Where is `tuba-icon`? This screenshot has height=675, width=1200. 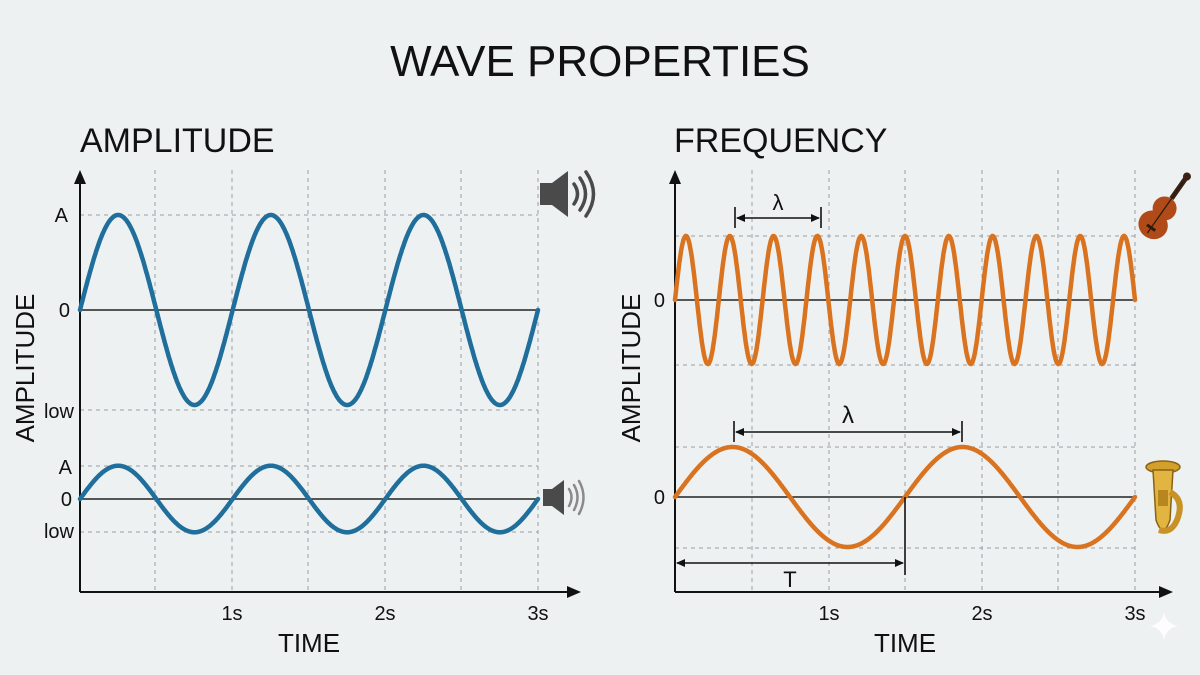 tuba-icon is located at coordinates (1164, 497).